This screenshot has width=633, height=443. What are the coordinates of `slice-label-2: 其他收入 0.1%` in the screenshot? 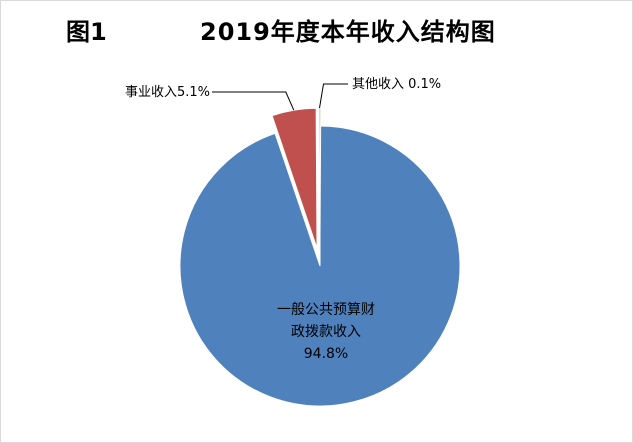 It's located at (396, 84).